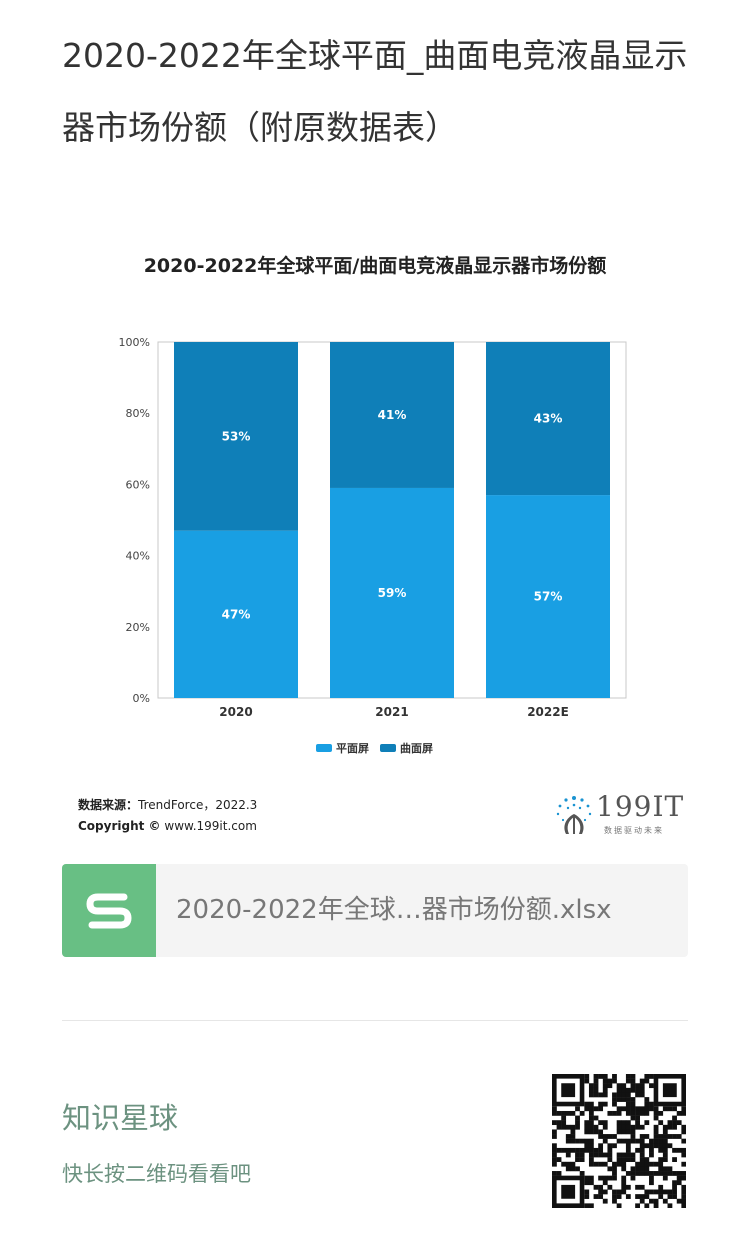  Describe the element at coordinates (198, 805) in the screenshot. I see `source-value: TrendForce，2022.3` at that location.